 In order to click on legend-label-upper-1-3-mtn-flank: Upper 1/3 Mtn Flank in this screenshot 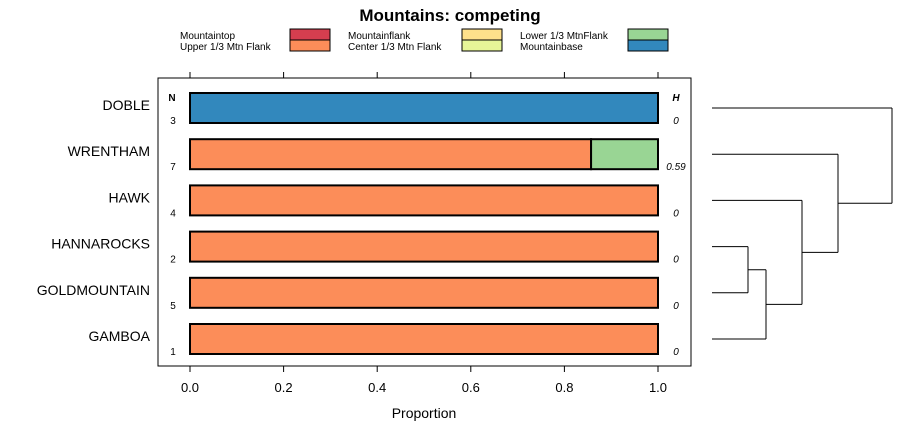, I will do `click(226, 47)`.